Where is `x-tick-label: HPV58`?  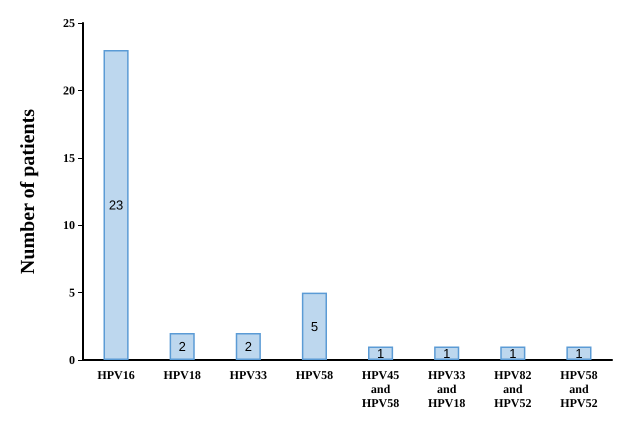
x-tick-label: HPV58 is located at coordinates (315, 375).